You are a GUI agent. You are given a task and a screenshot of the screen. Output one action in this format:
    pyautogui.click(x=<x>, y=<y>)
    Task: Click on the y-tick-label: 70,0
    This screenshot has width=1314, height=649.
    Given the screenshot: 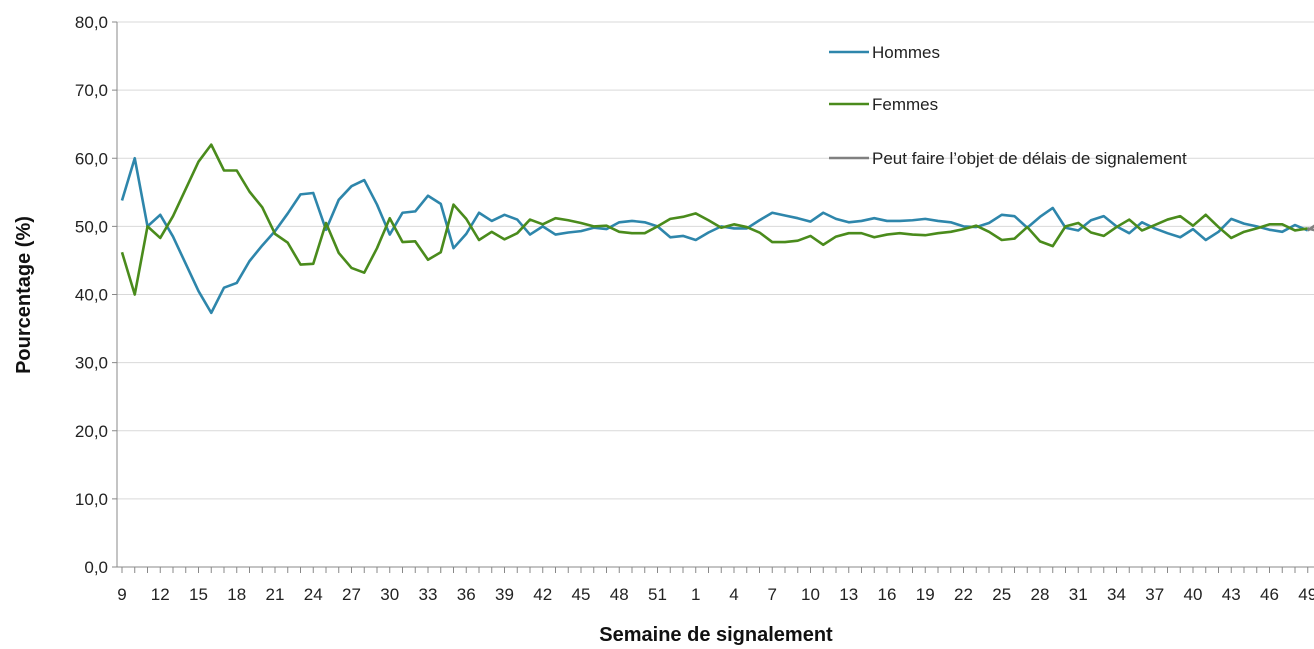 What is the action you would take?
    pyautogui.click(x=91, y=90)
    